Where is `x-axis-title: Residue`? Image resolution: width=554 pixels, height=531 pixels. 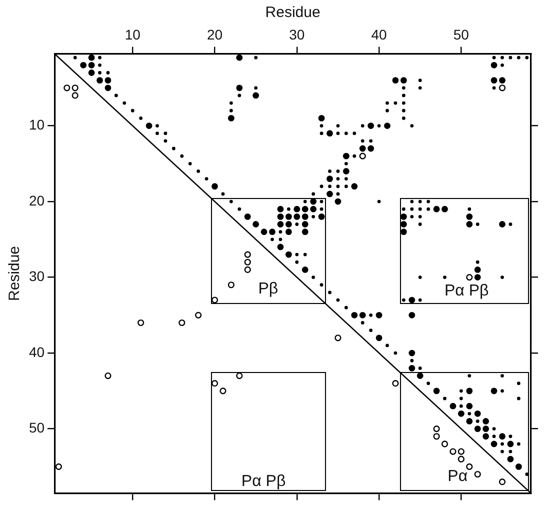 x-axis-title: Residue is located at coordinates (292, 13).